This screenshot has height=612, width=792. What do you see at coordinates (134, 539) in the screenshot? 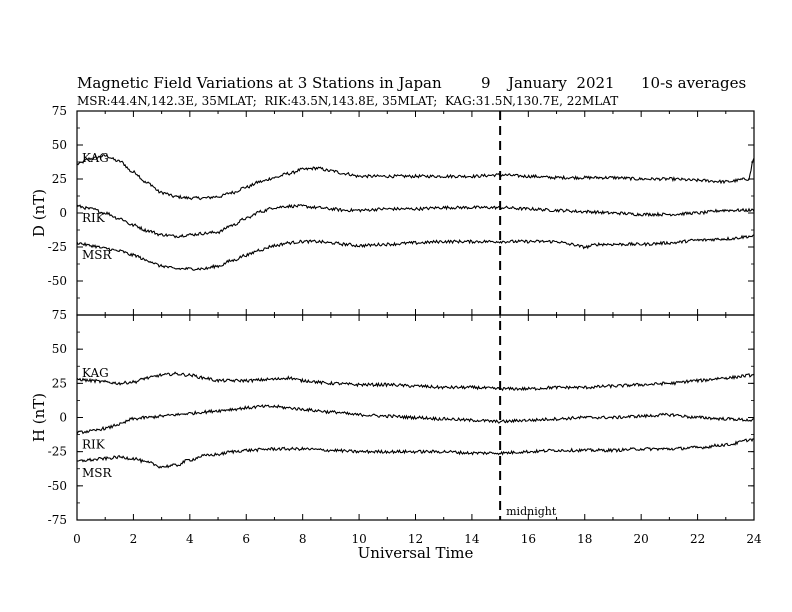
I see `x-tick-label: 2` at bounding box center [134, 539].